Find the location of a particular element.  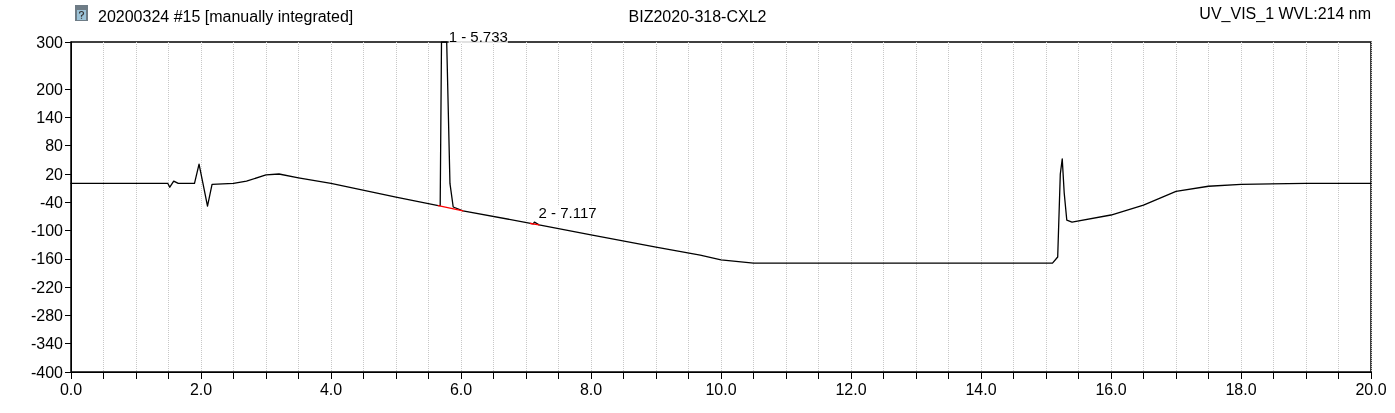

y-tick-label: -220 is located at coordinates (47, 287).